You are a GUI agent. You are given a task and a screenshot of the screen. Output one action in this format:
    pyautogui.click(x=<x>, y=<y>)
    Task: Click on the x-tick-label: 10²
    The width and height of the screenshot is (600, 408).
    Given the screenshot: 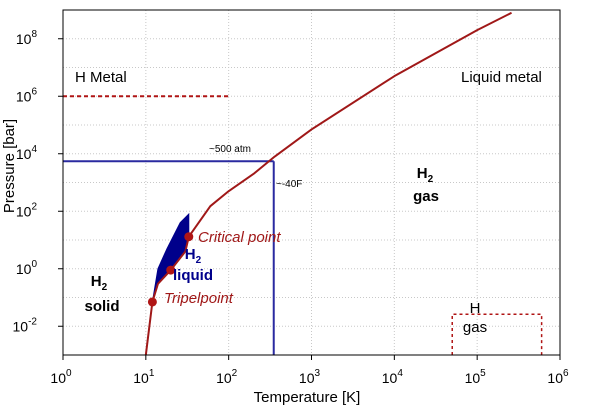 What is the action you would take?
    pyautogui.click(x=227, y=377)
    